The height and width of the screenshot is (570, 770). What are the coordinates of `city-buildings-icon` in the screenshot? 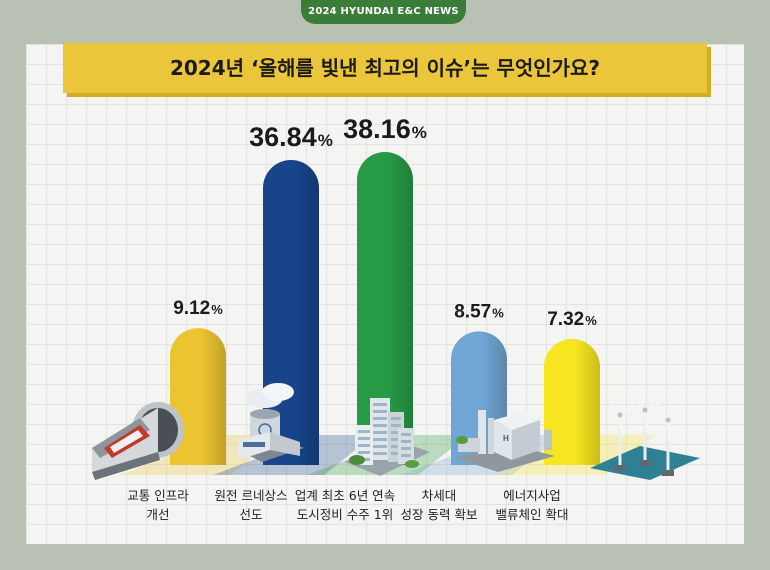 It's located at (387, 437).